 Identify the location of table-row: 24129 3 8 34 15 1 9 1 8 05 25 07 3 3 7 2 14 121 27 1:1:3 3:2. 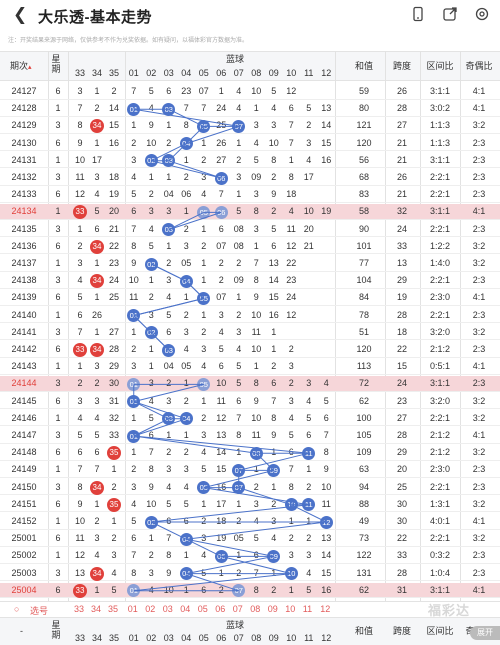
(250, 126).